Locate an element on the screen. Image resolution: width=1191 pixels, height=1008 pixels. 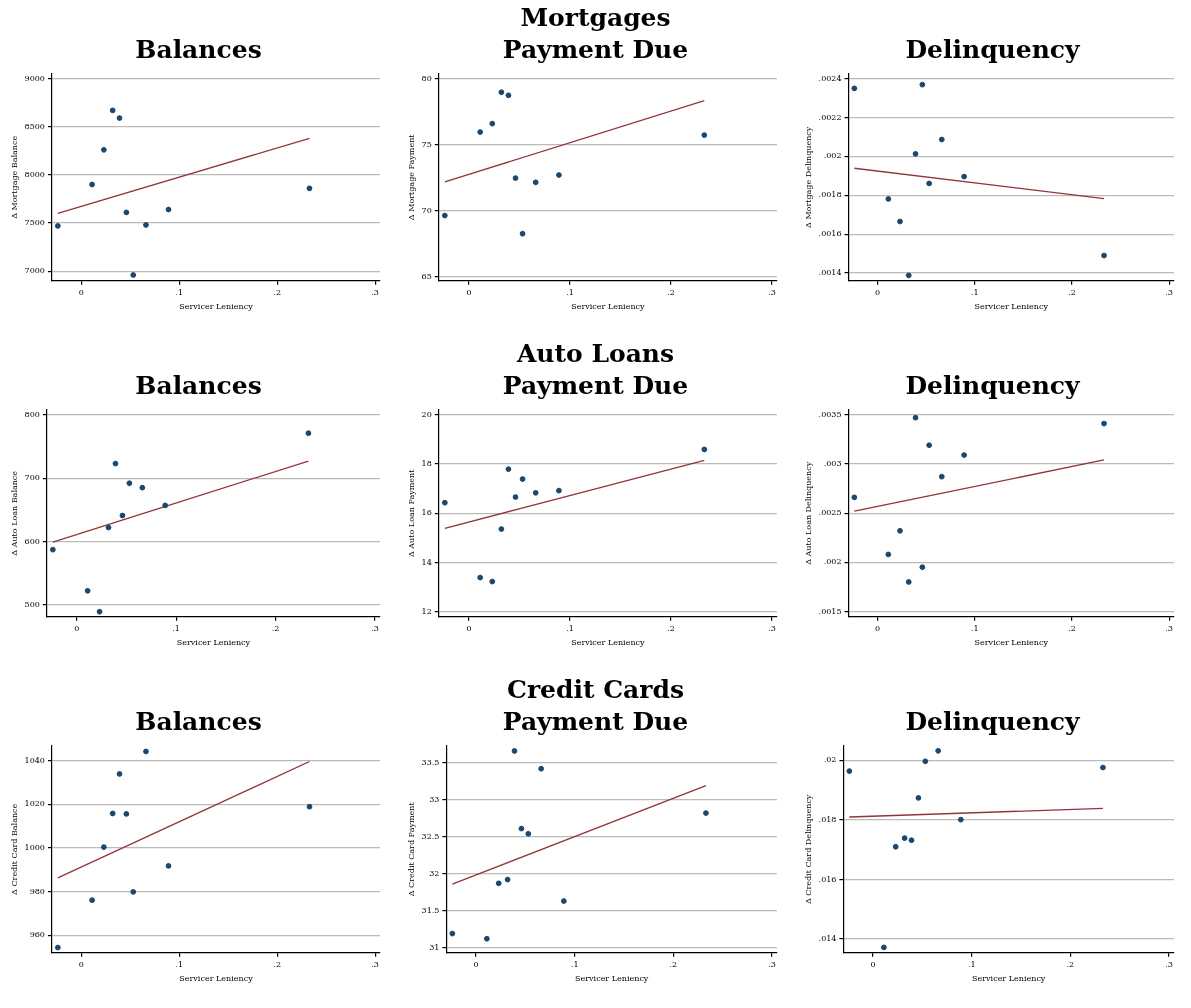
y-tick-label: .0016 is located at coordinates (829, 234).